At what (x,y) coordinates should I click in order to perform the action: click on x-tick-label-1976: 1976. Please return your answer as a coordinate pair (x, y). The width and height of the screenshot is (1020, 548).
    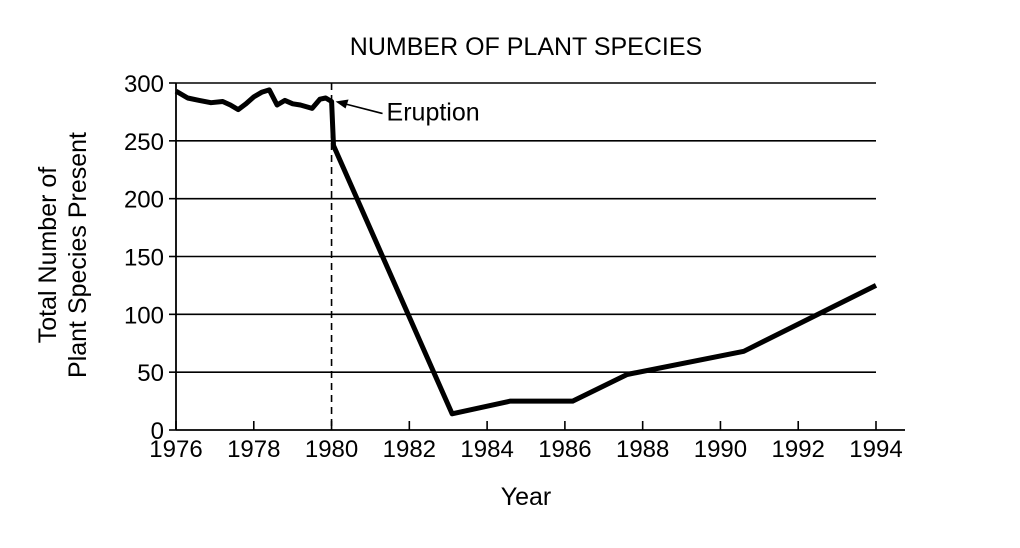
    Looking at the image, I should click on (175, 449).